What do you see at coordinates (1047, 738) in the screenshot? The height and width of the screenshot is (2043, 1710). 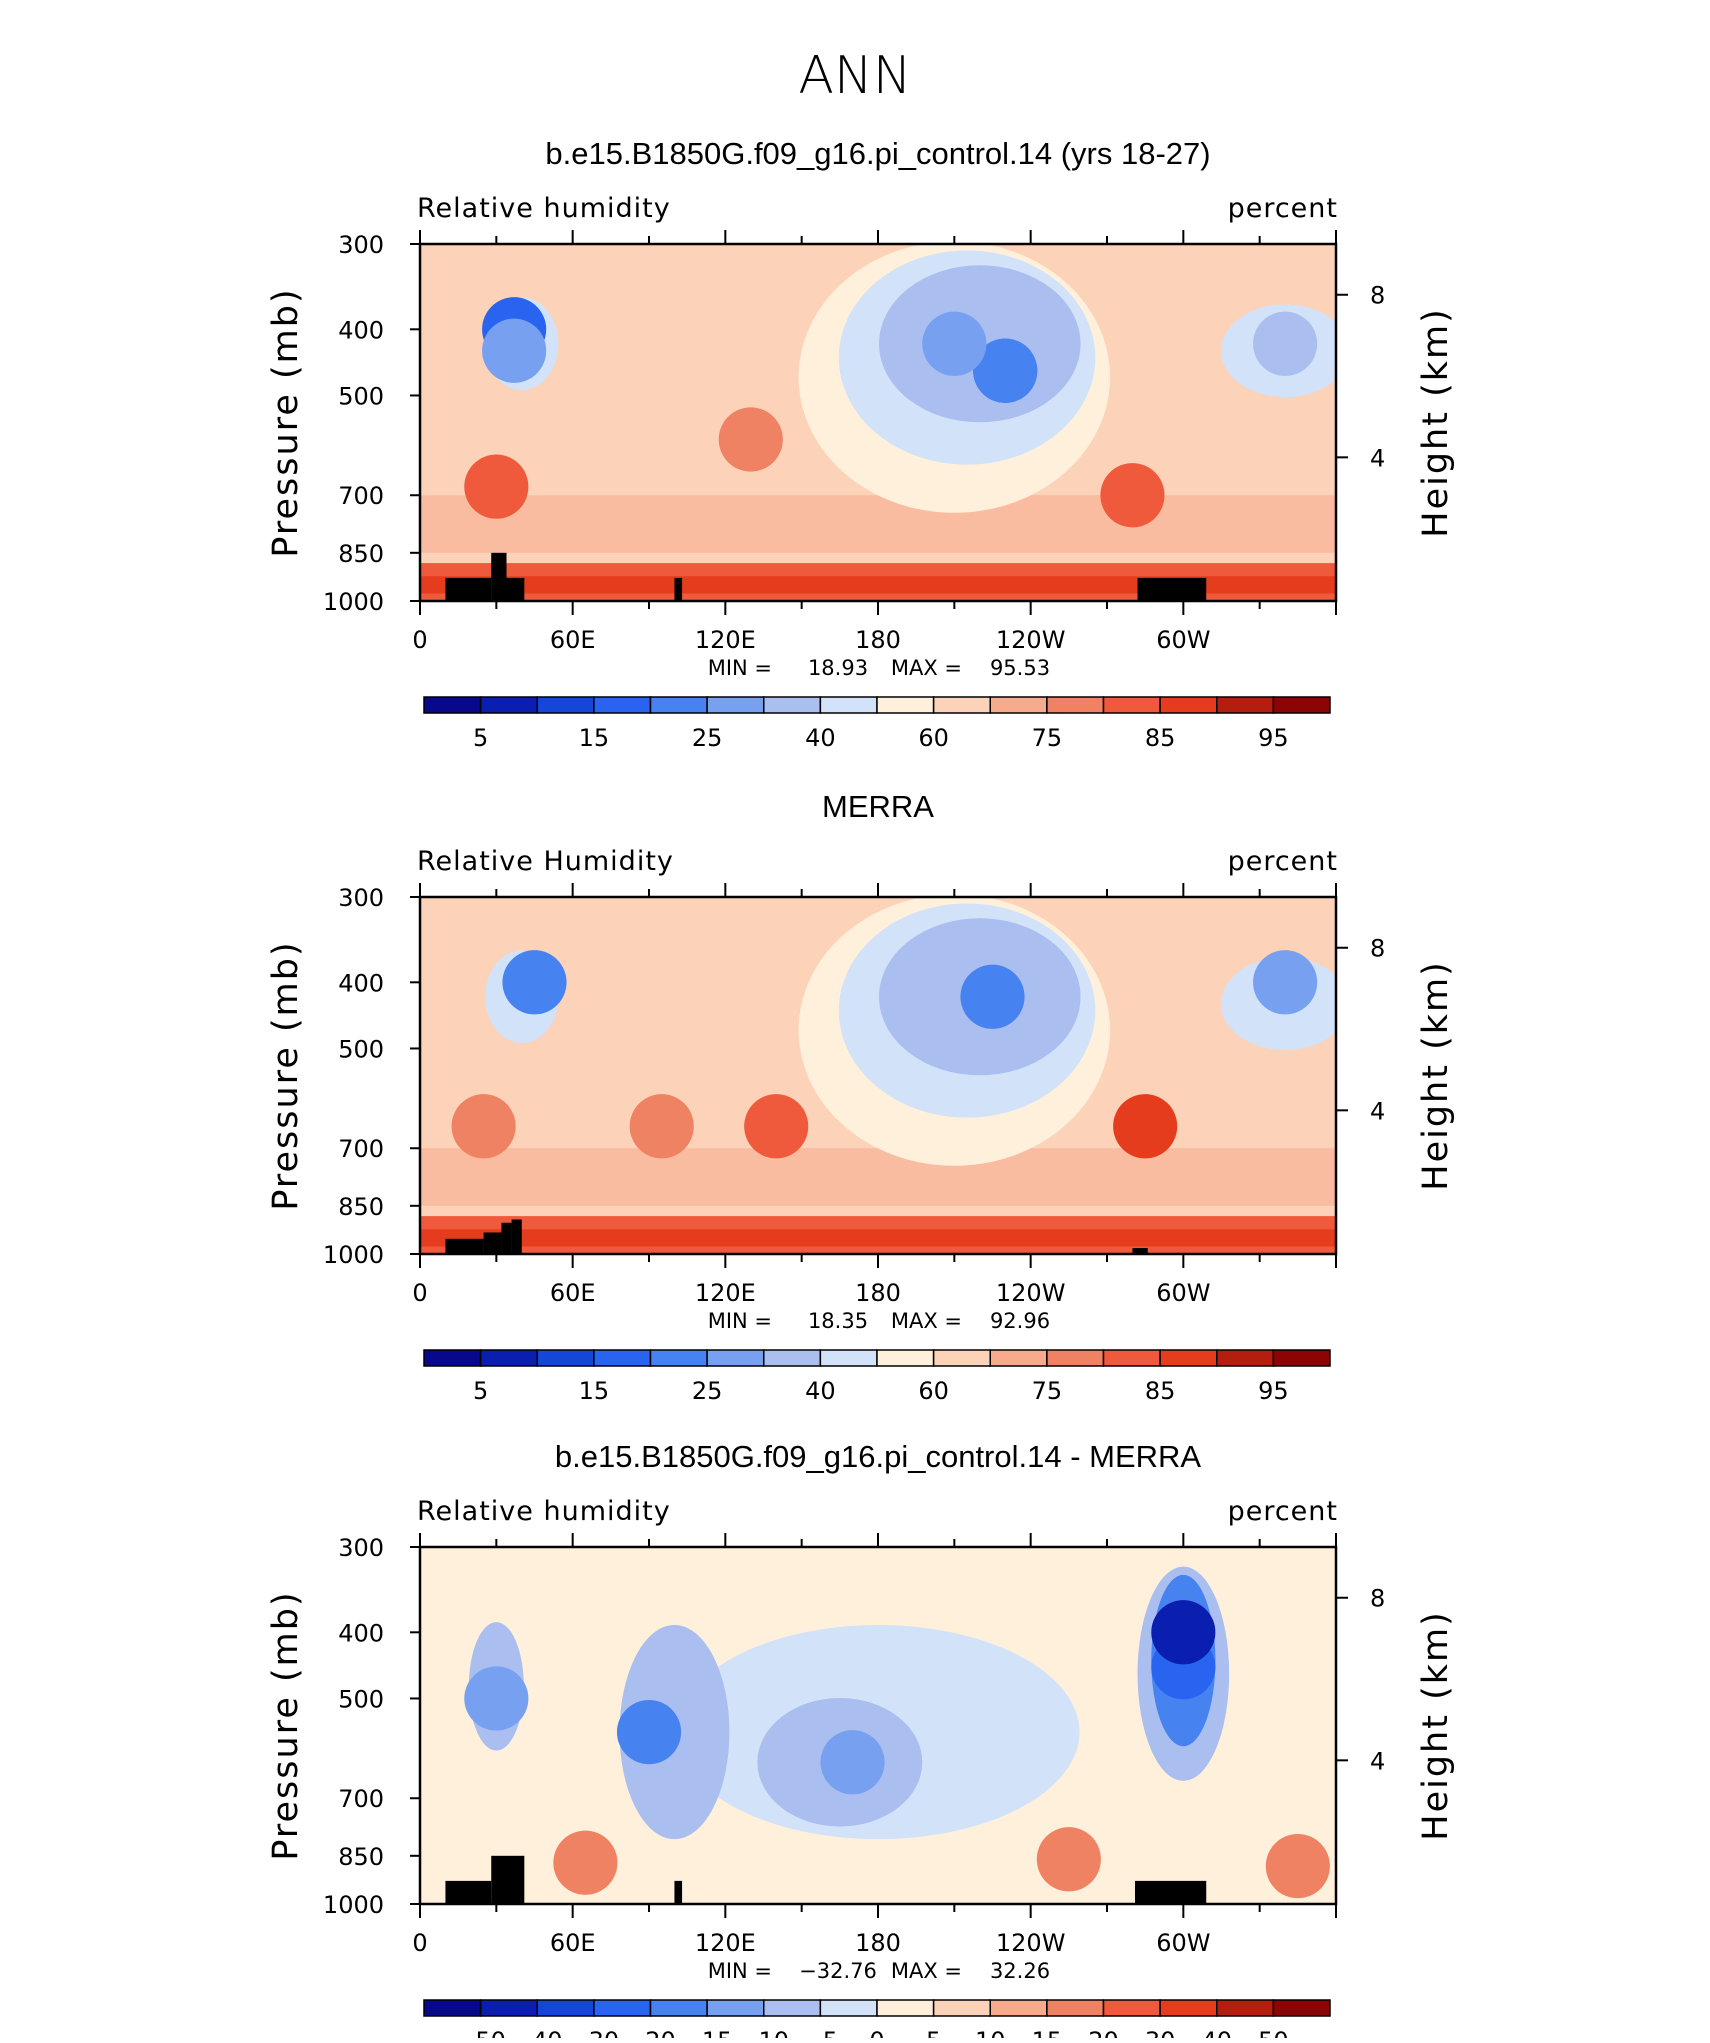 I see `colorbar-label: 75` at bounding box center [1047, 738].